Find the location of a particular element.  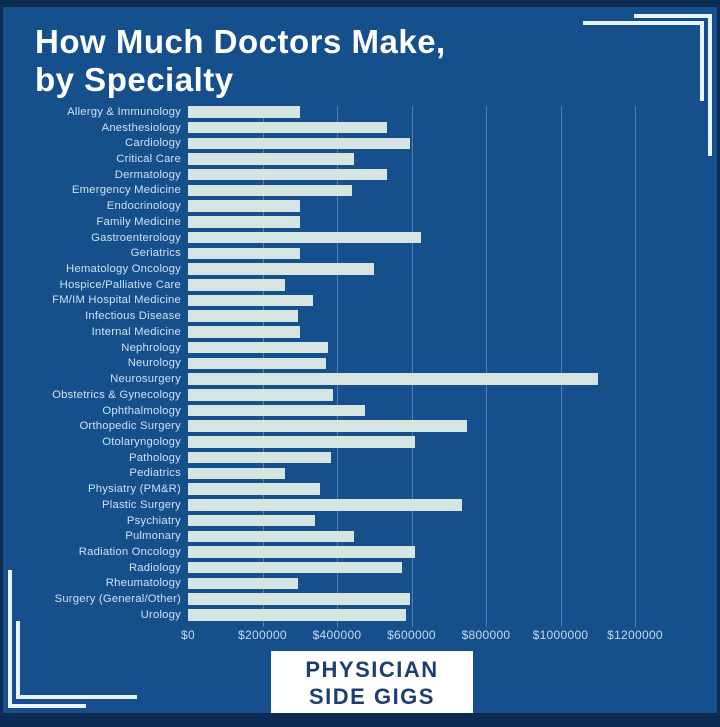

category-label: Critical Care is located at coordinates (148, 159).